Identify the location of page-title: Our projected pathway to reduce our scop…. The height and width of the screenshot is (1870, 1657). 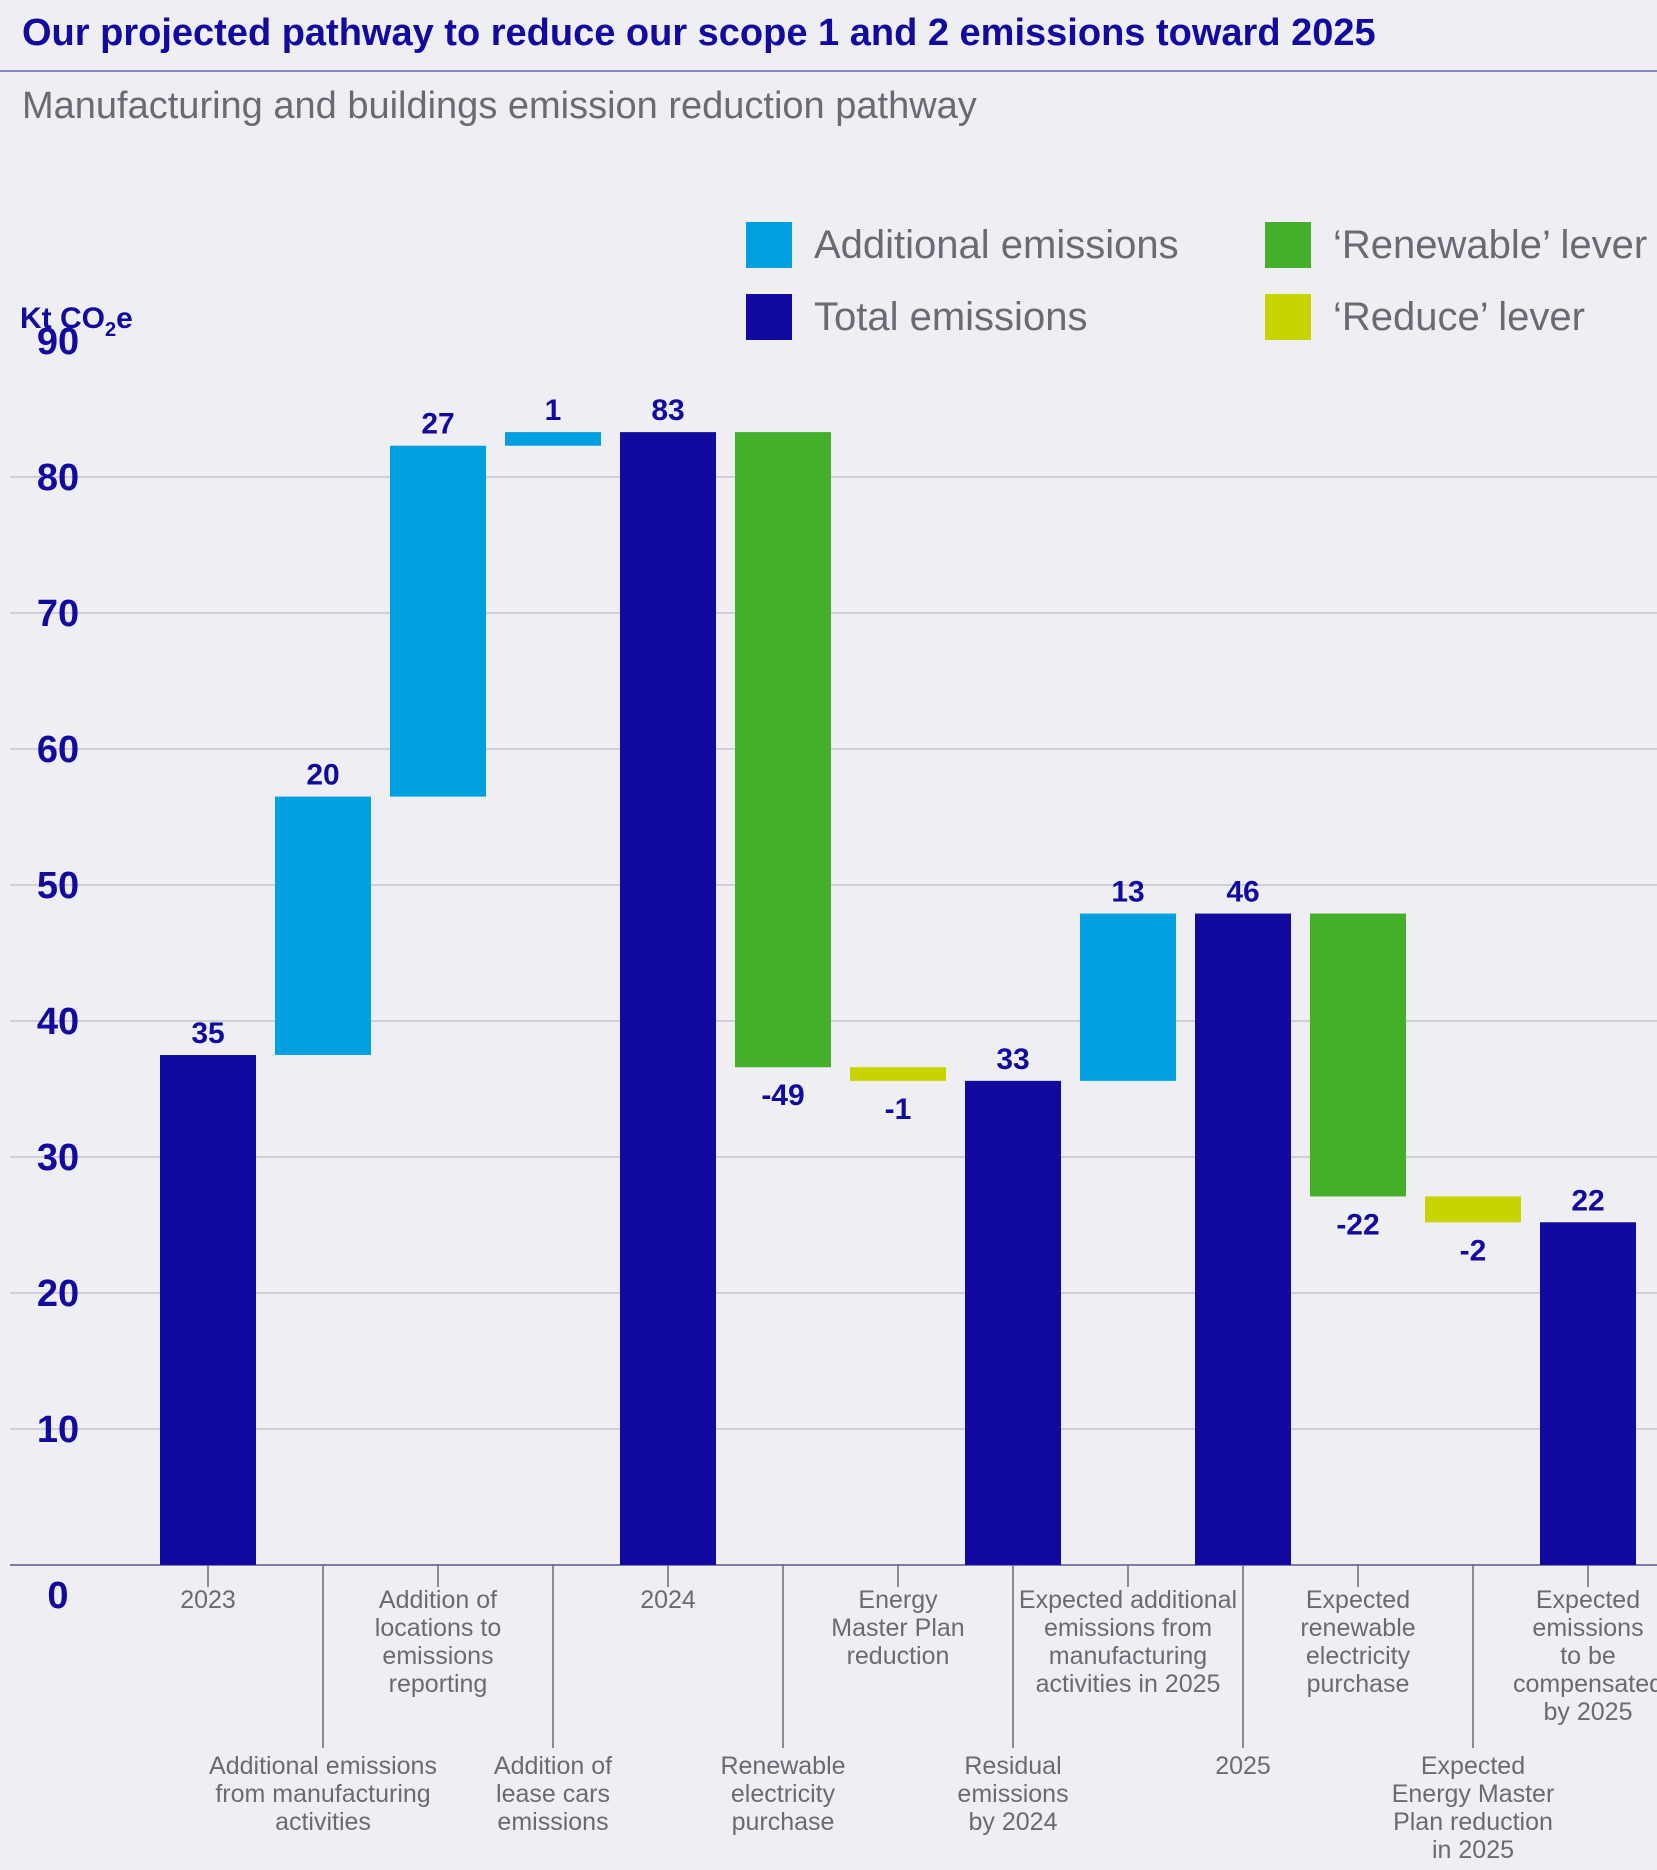
(699, 33).